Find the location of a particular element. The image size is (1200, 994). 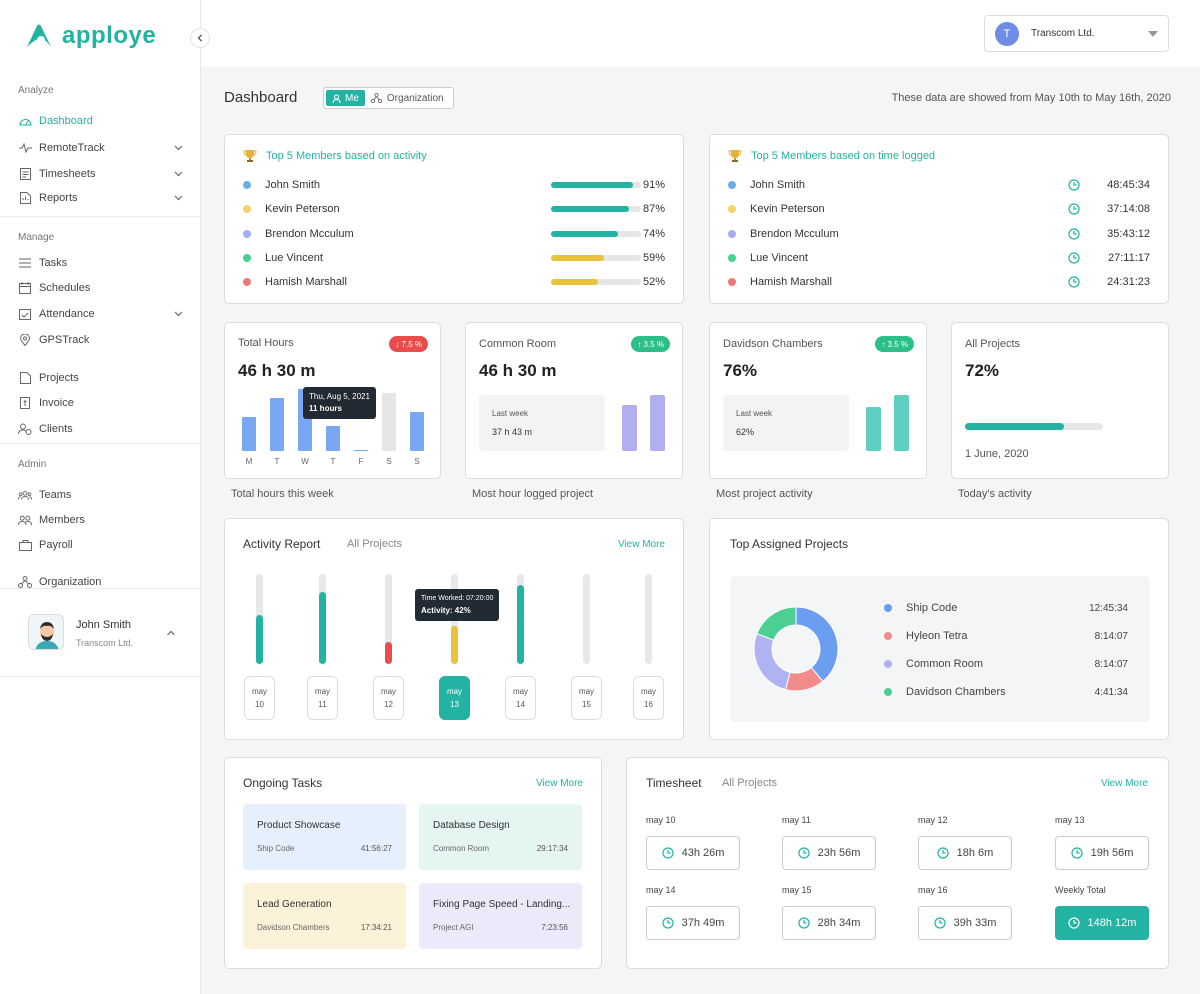

sidebar-item-label: Timesheets is located at coordinates (67, 174).